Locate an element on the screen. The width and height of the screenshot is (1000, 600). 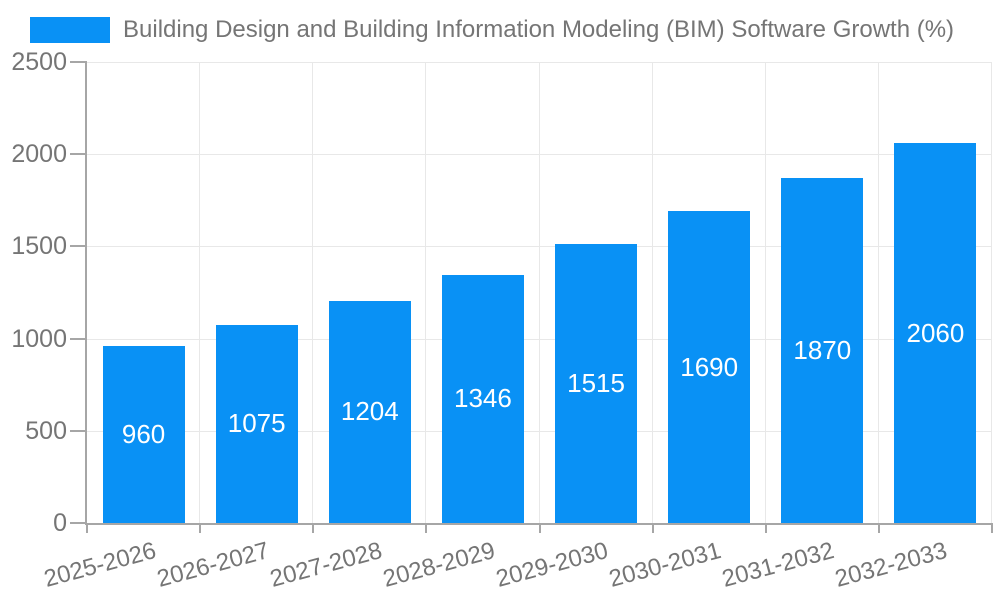
bar-value-label: 960 is located at coordinates (143, 433).